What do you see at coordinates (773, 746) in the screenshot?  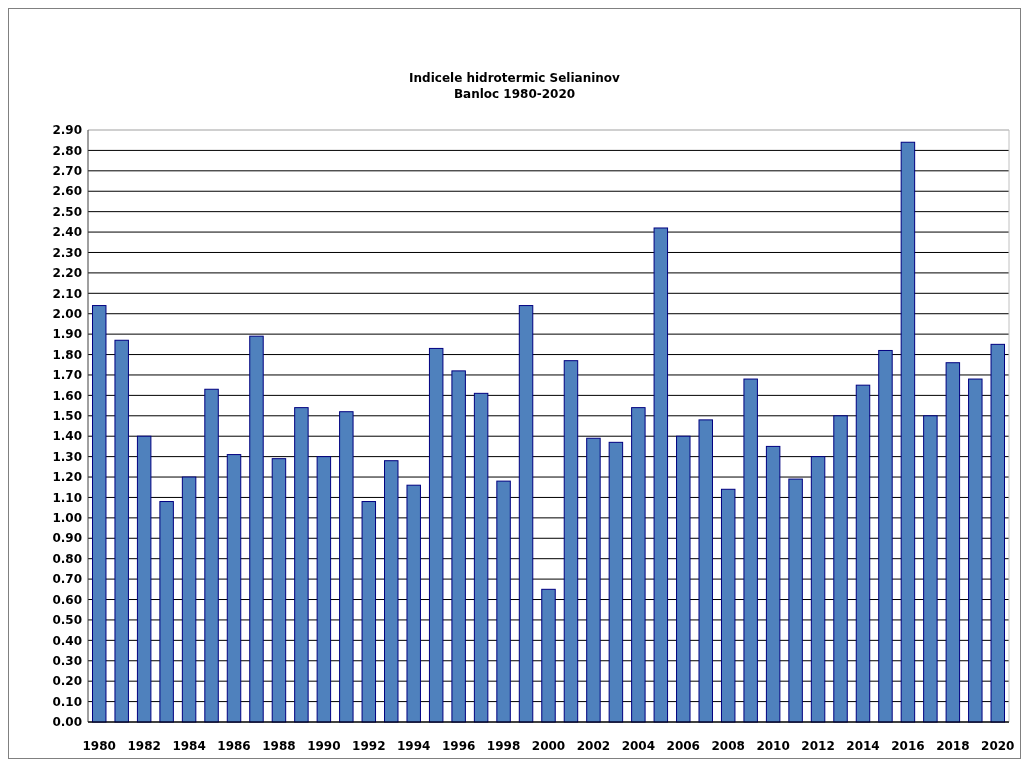 I see `x-tick-label: 2010` at bounding box center [773, 746].